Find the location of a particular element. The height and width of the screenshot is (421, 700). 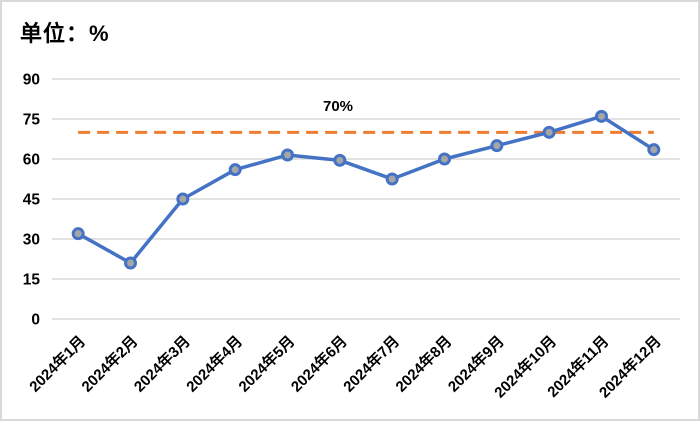

x-tick-label: 2024年1月 is located at coordinates (57, 363).